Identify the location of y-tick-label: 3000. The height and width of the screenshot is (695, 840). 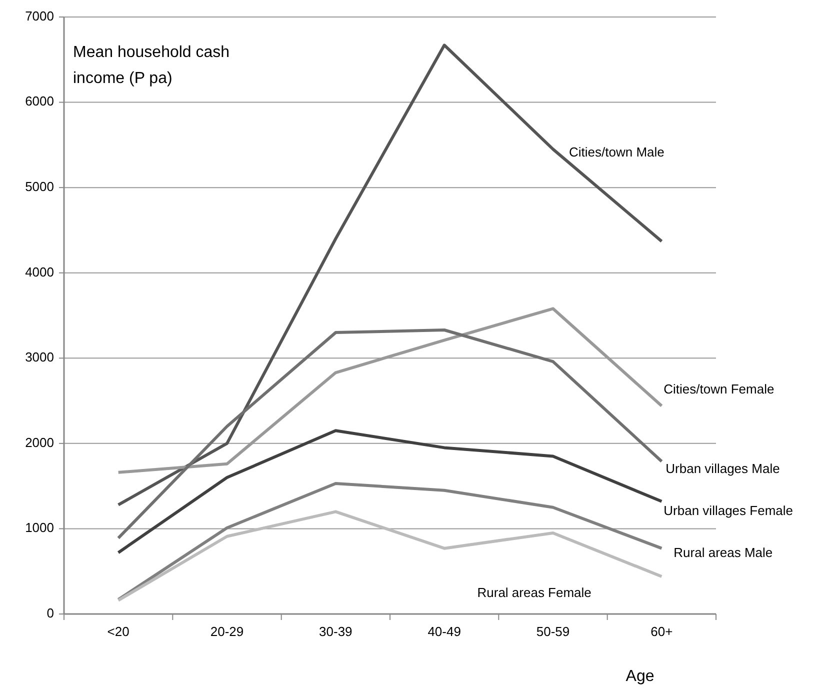
(39, 357).